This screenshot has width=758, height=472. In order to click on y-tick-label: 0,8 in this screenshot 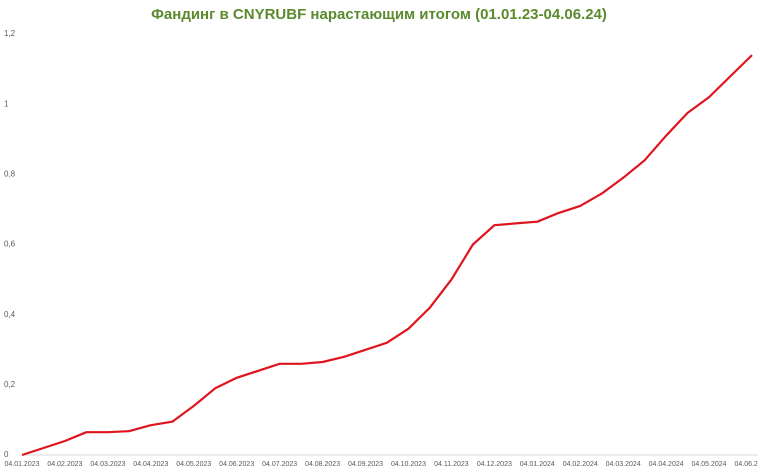, I will do `click(10, 173)`.